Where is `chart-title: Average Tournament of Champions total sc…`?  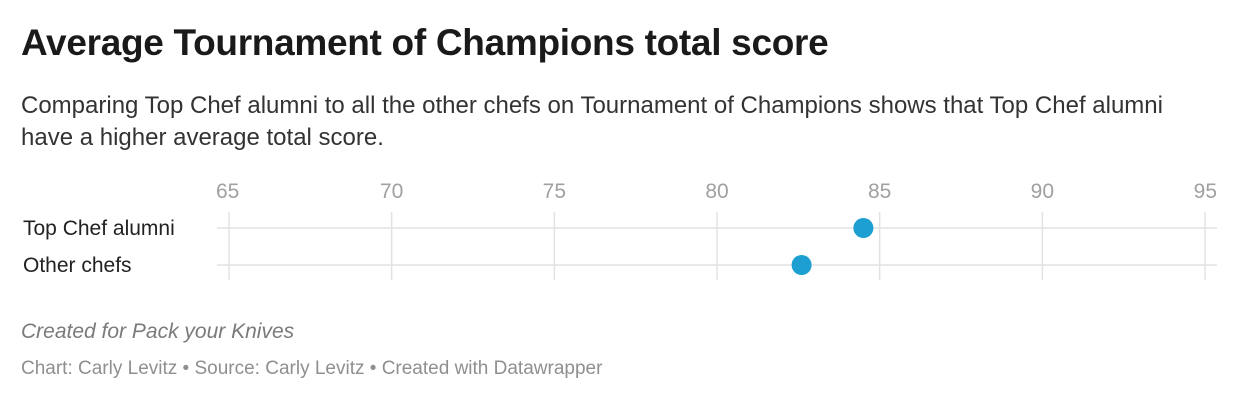 chart-title: Average Tournament of Champions total sc… is located at coordinates (425, 42).